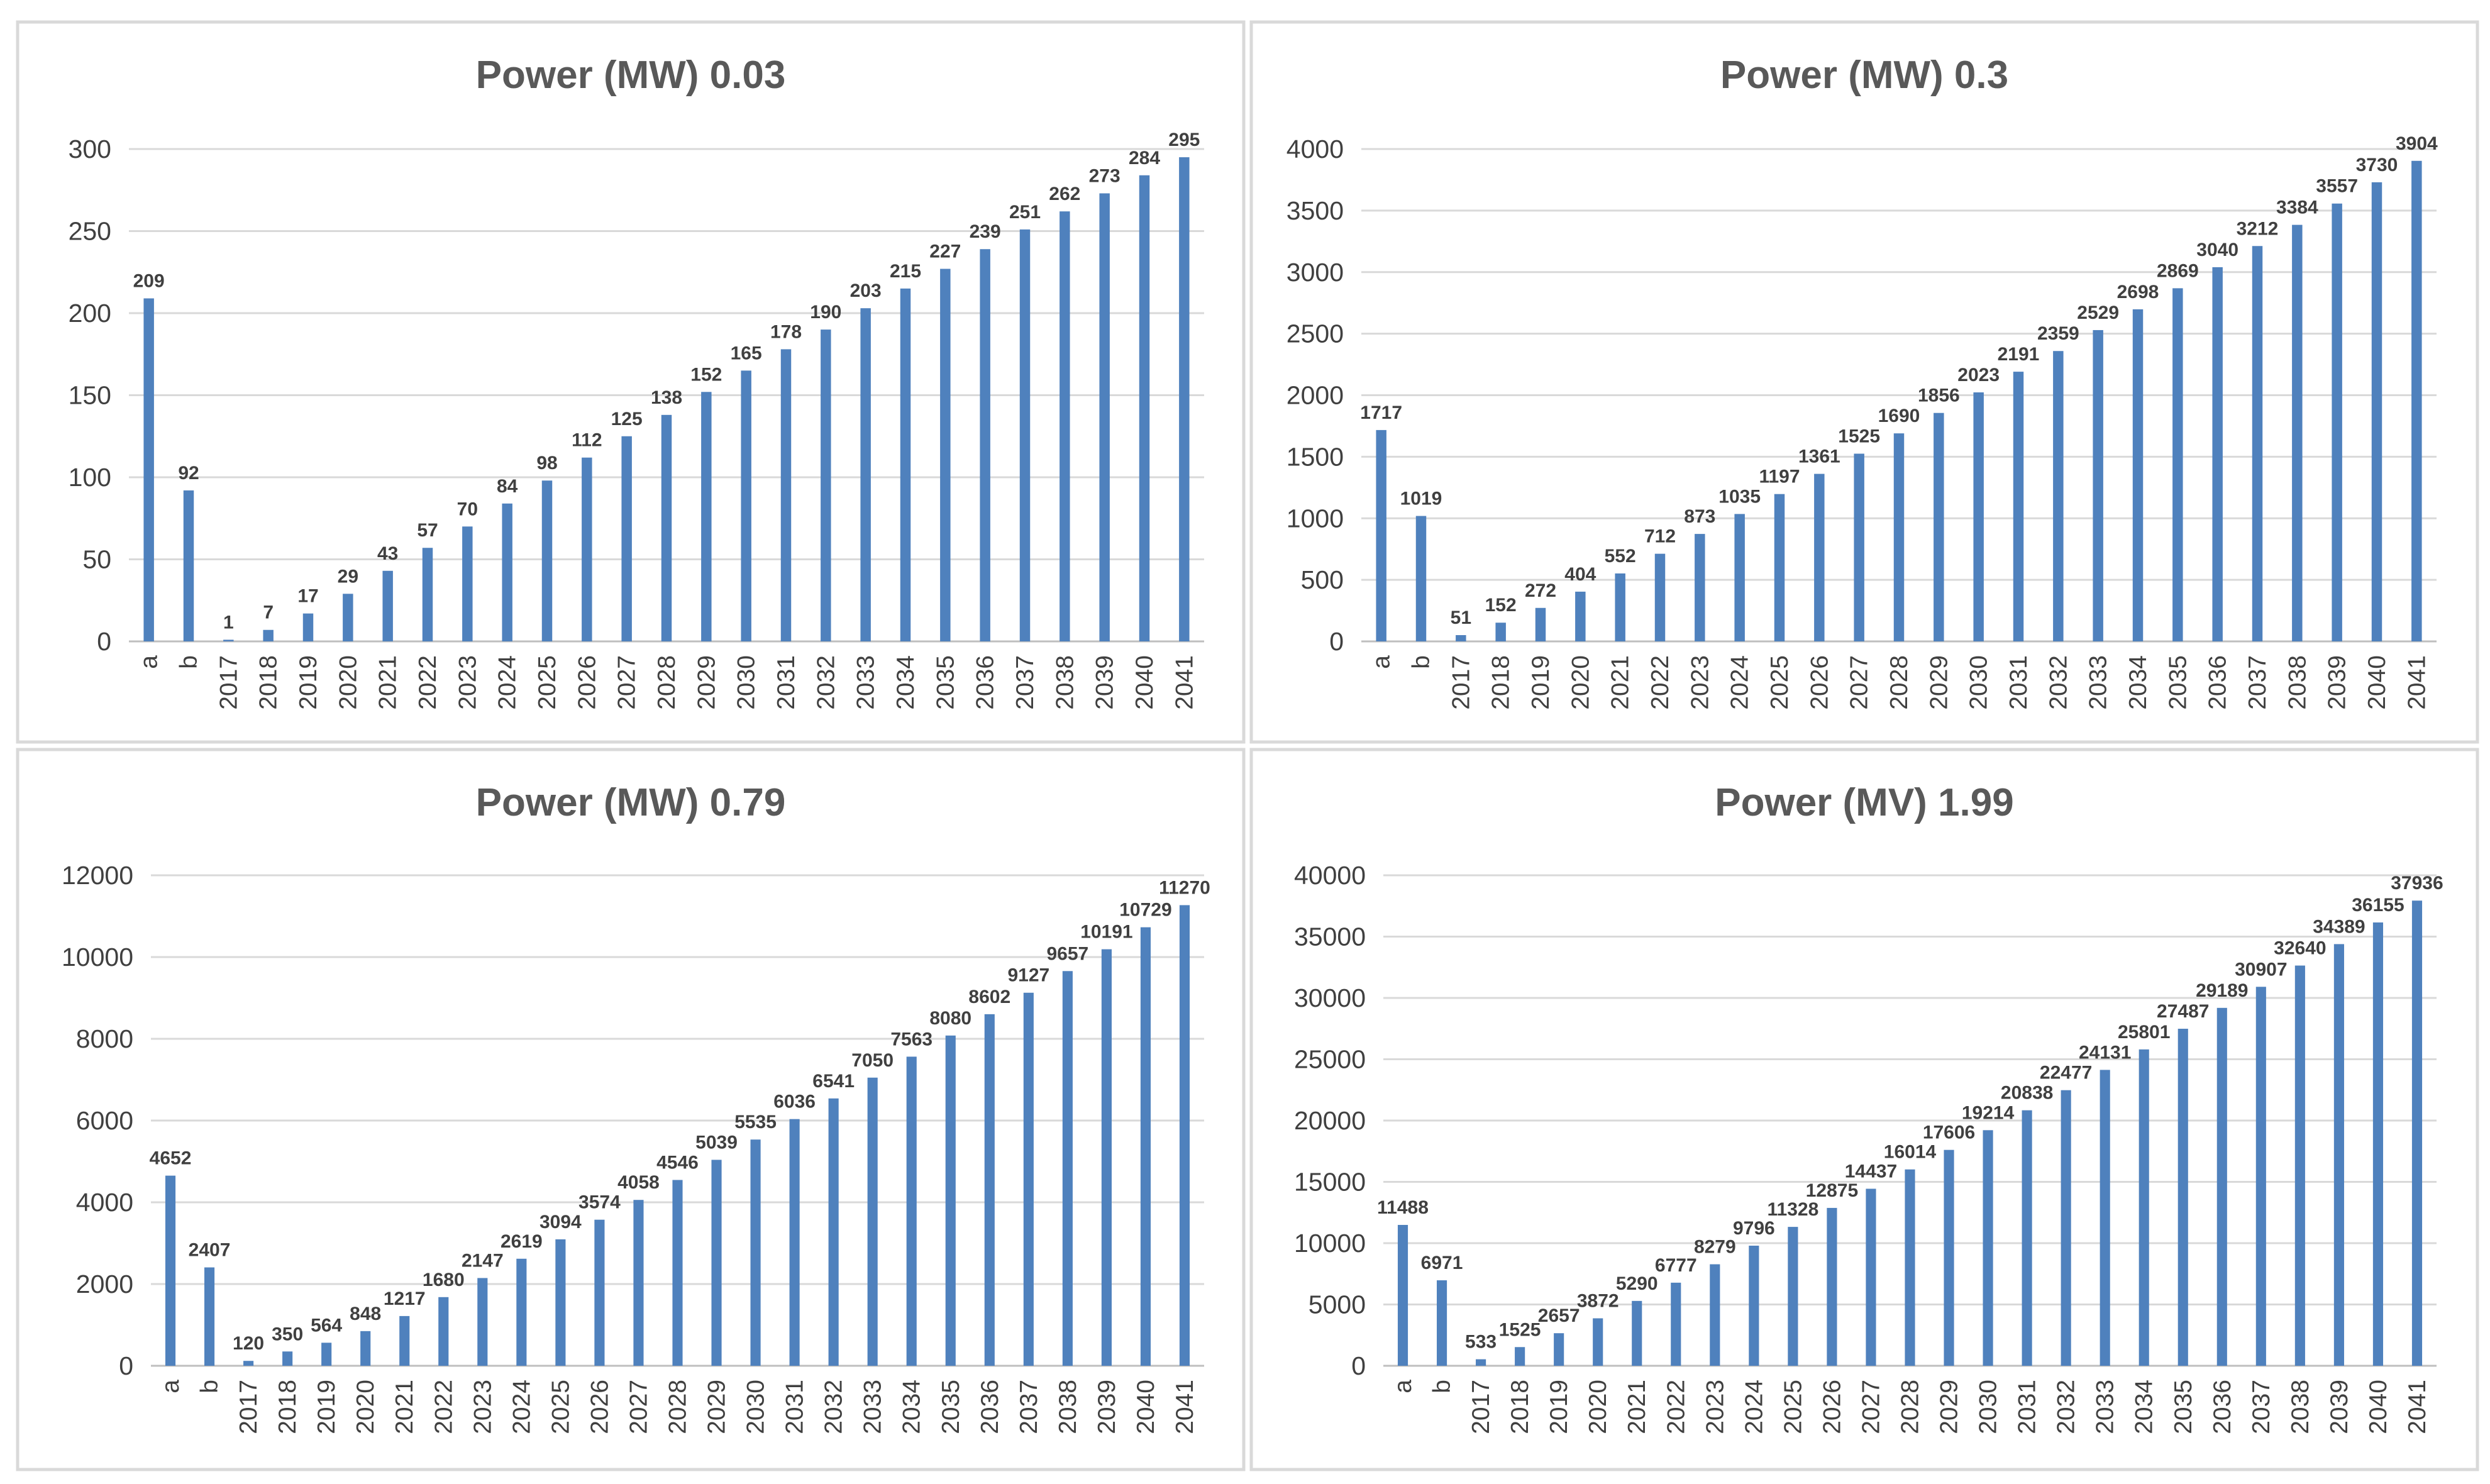 This screenshot has width=2490, height=1484. Describe the element at coordinates (560, 1407) in the screenshot. I see `x-tick-label: 2025` at that location.